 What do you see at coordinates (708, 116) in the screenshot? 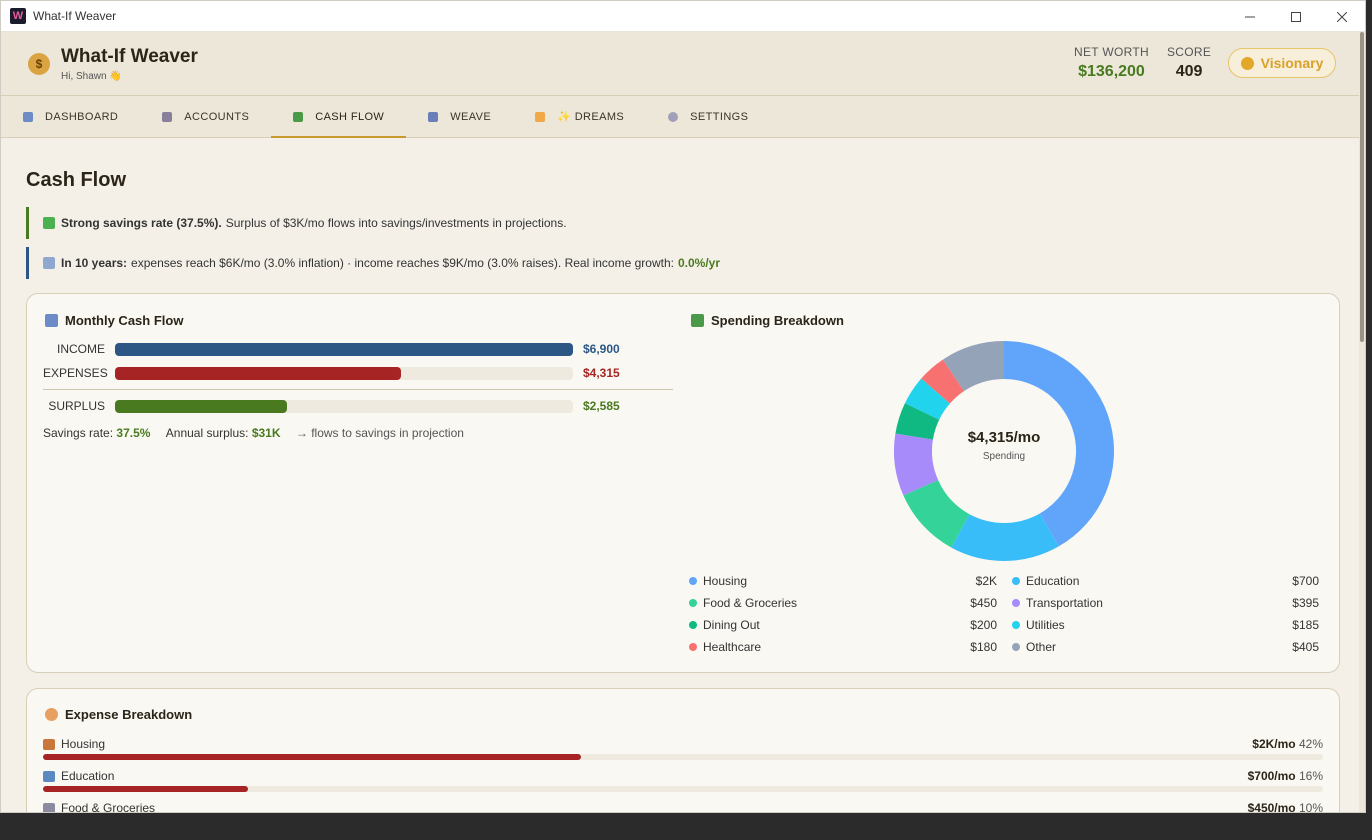
I see `tab-settings: SETTINGS` at bounding box center [708, 116].